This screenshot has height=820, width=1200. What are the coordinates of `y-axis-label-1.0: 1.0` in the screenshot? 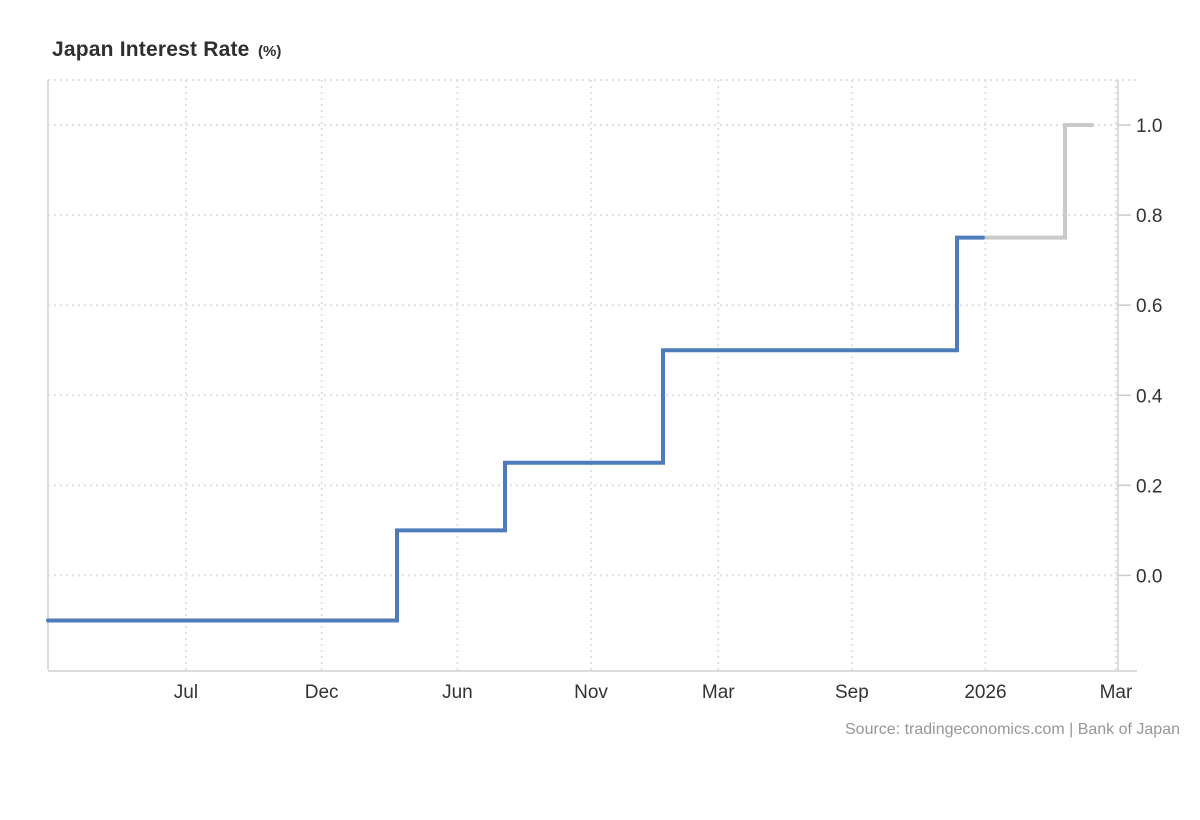 It's located at (1149, 126).